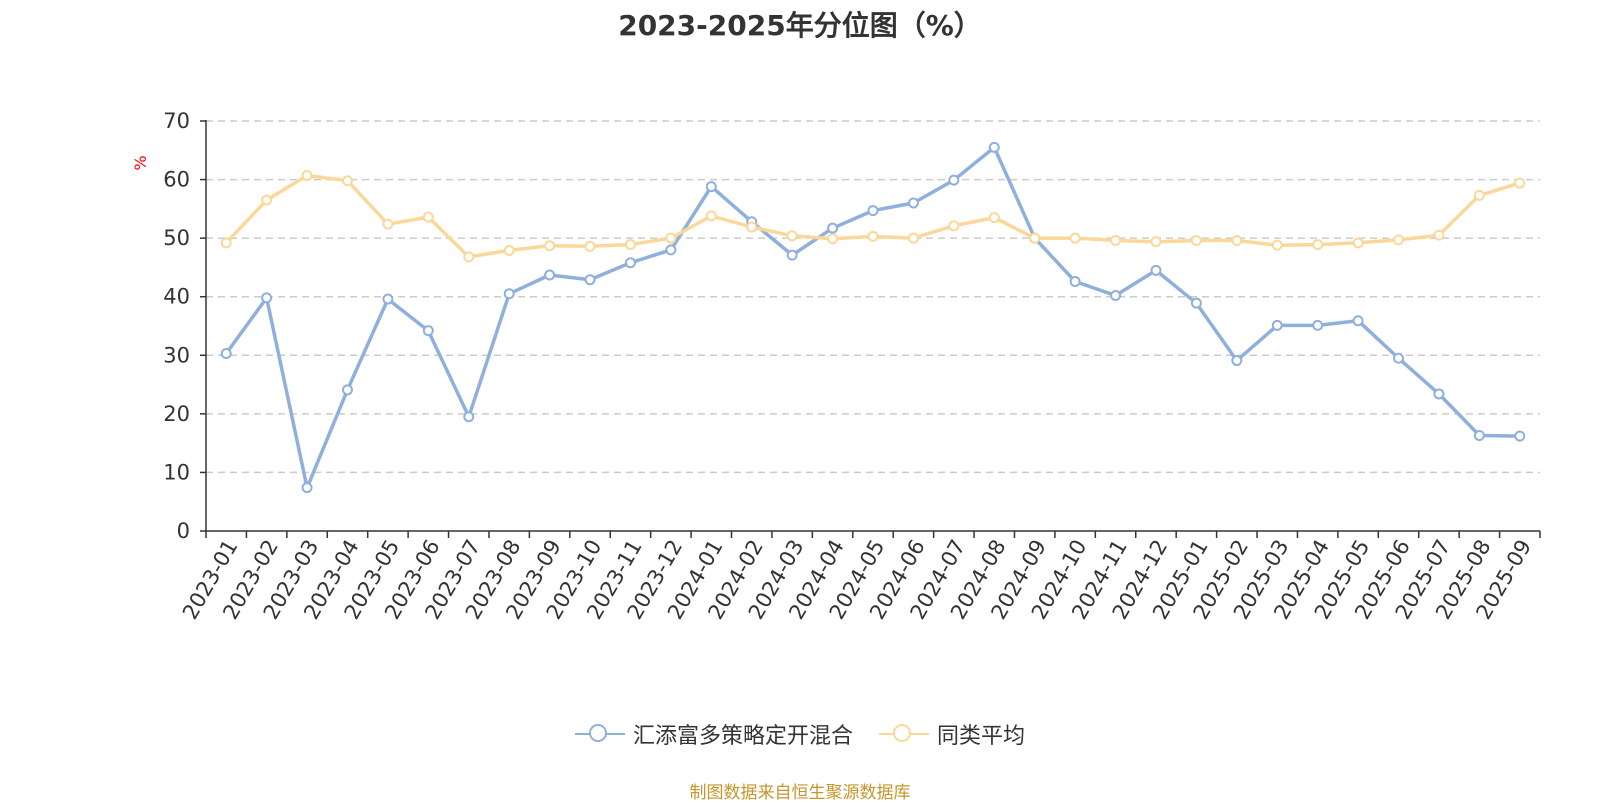 The width and height of the screenshot is (1600, 803). Describe the element at coordinates (599, 734) in the screenshot. I see `legend-swatch-fund` at that location.